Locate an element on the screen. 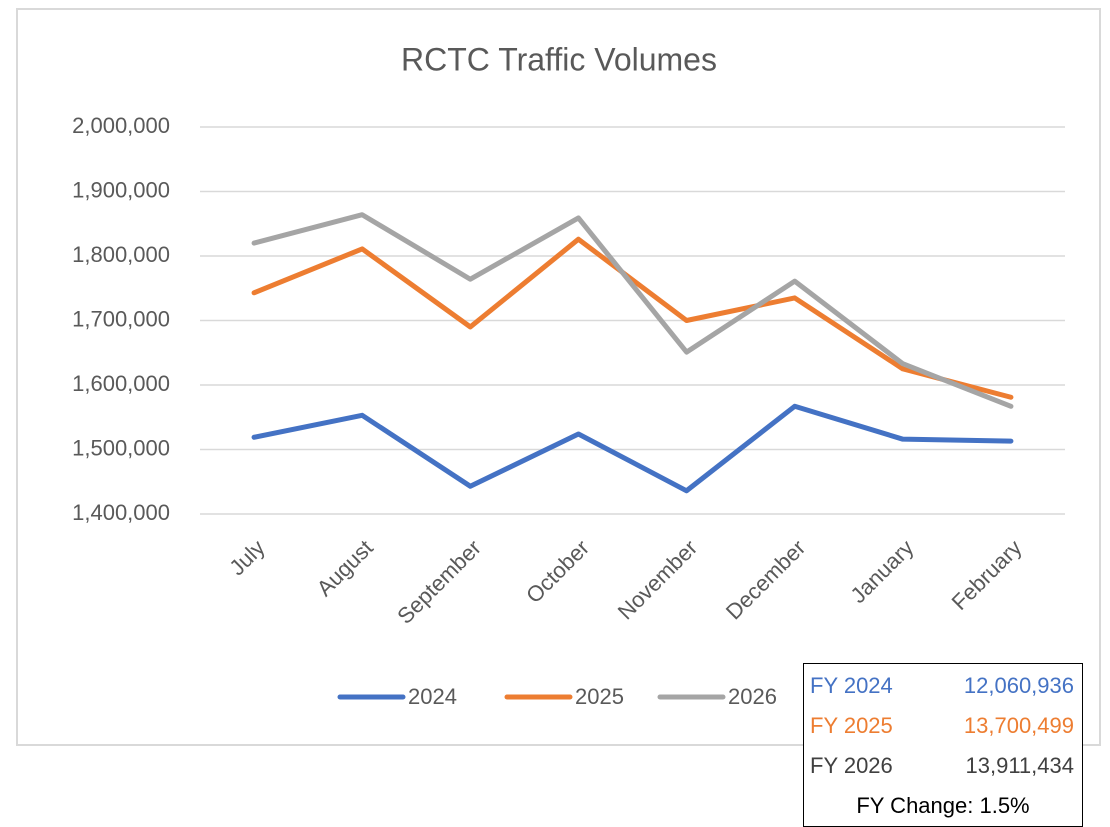 This screenshot has height=827, width=1110. y-tick-label: 1,700,000 is located at coordinates (121, 318).